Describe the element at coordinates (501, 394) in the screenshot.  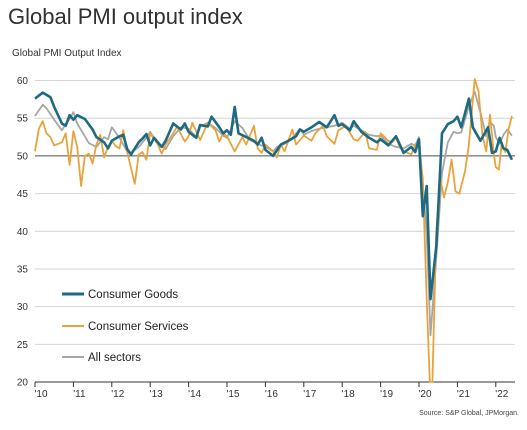
I see `x-tick-label: '22` at that location.